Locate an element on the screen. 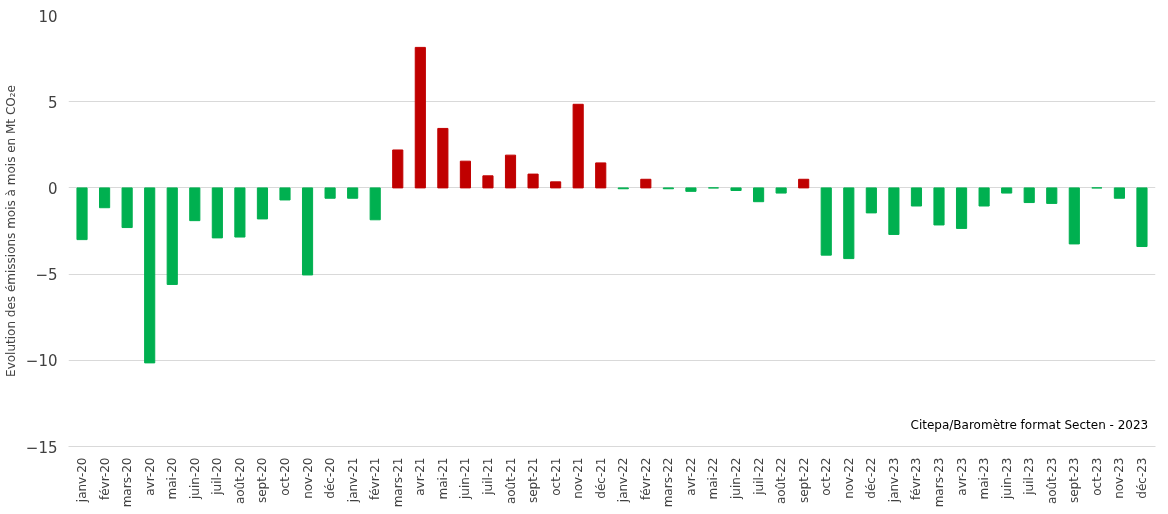 Image resolution: width=1168 pixels, height=514 pixels. x-tick-label: févr-20 is located at coordinates (104, 478).